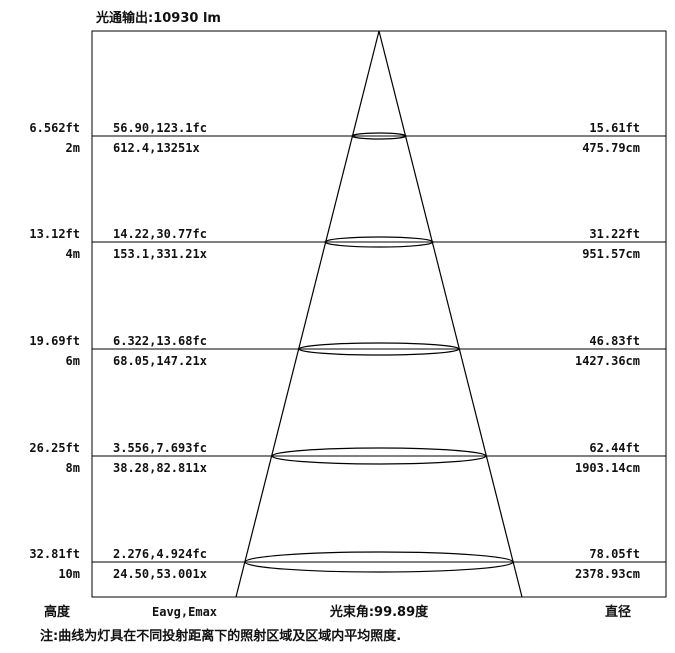  What do you see at coordinates (607, 574) in the screenshot?
I see `diameter-cm-label: 2378.93cm` at bounding box center [607, 574].